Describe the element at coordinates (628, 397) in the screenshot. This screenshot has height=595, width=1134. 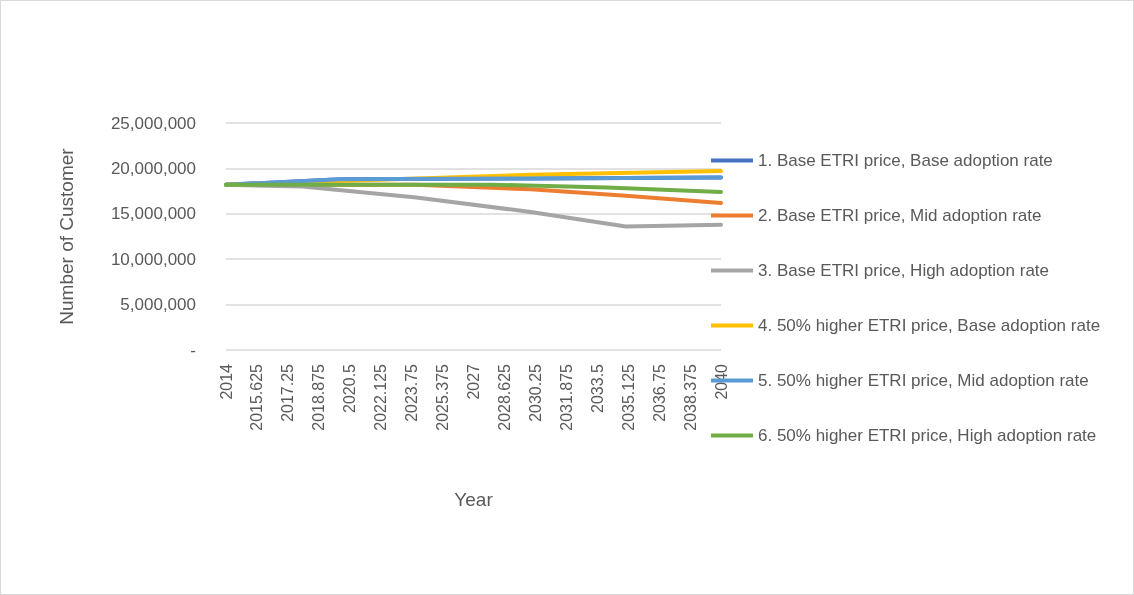
I see `x-tick-label: 2035.125` at that location.